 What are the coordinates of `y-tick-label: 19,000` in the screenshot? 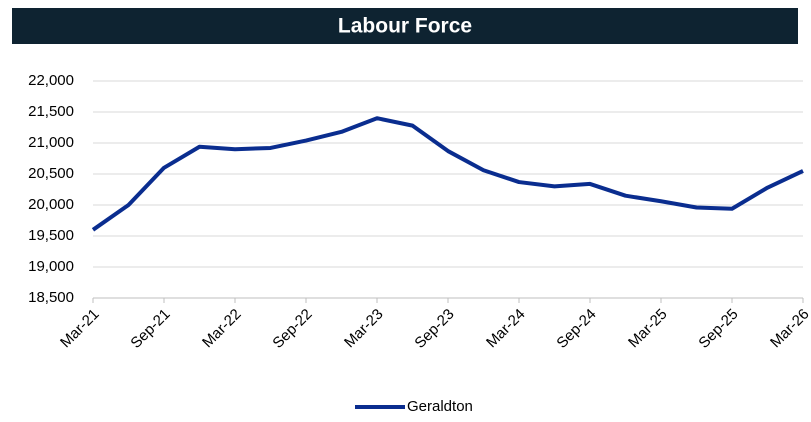 It's located at (51, 266).